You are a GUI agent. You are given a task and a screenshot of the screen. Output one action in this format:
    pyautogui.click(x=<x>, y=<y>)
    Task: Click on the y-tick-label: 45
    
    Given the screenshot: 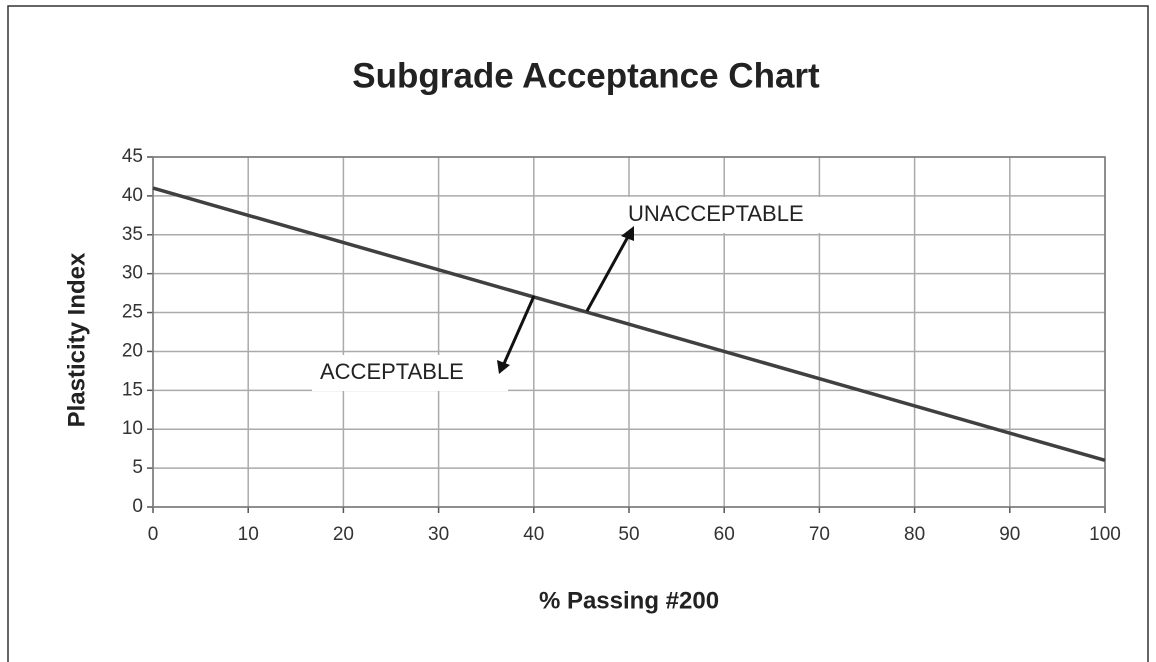 What is the action you would take?
    pyautogui.click(x=132, y=156)
    